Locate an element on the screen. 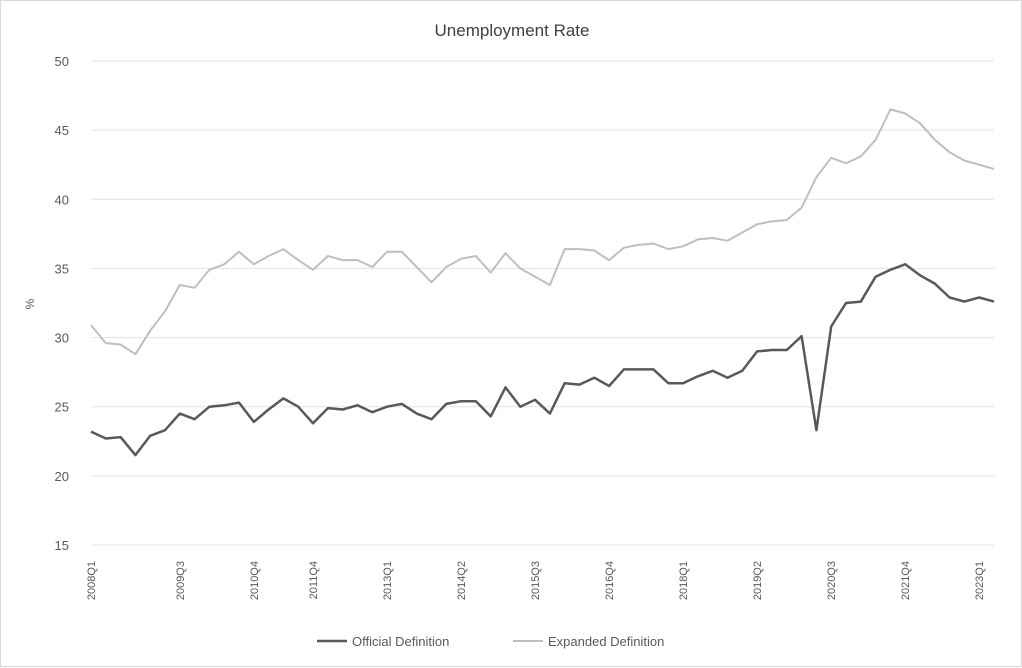 The width and height of the screenshot is (1022, 668). legend-label-expanded: Expanded Definition is located at coordinates (606, 641).